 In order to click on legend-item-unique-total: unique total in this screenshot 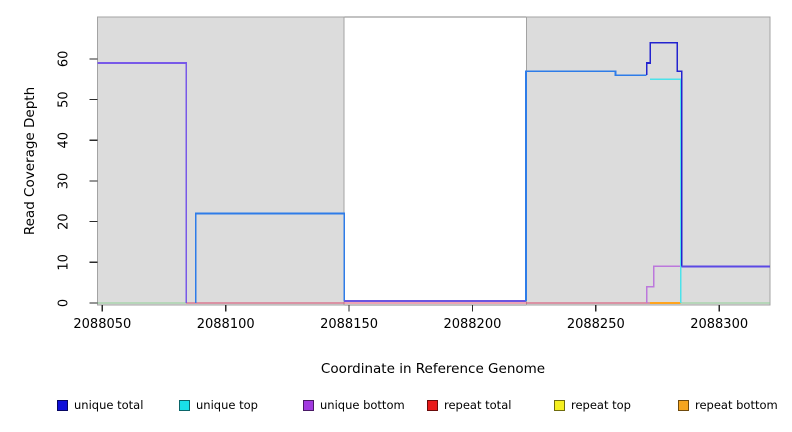, I will do `click(100, 405)`.